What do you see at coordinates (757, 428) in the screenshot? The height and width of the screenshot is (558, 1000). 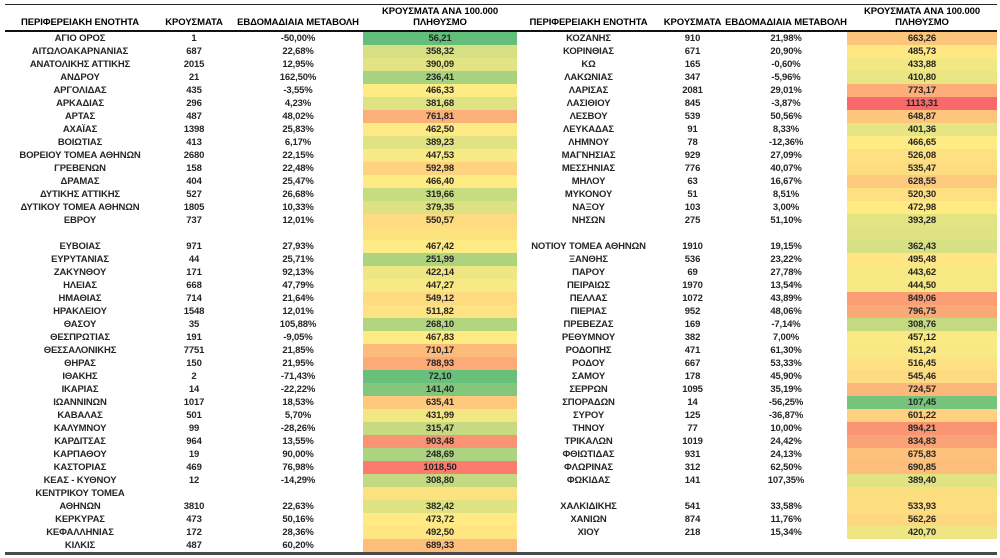 I see `table-row: ΤΗΝΟΥ 77 10,00% 894,21` at bounding box center [757, 428].